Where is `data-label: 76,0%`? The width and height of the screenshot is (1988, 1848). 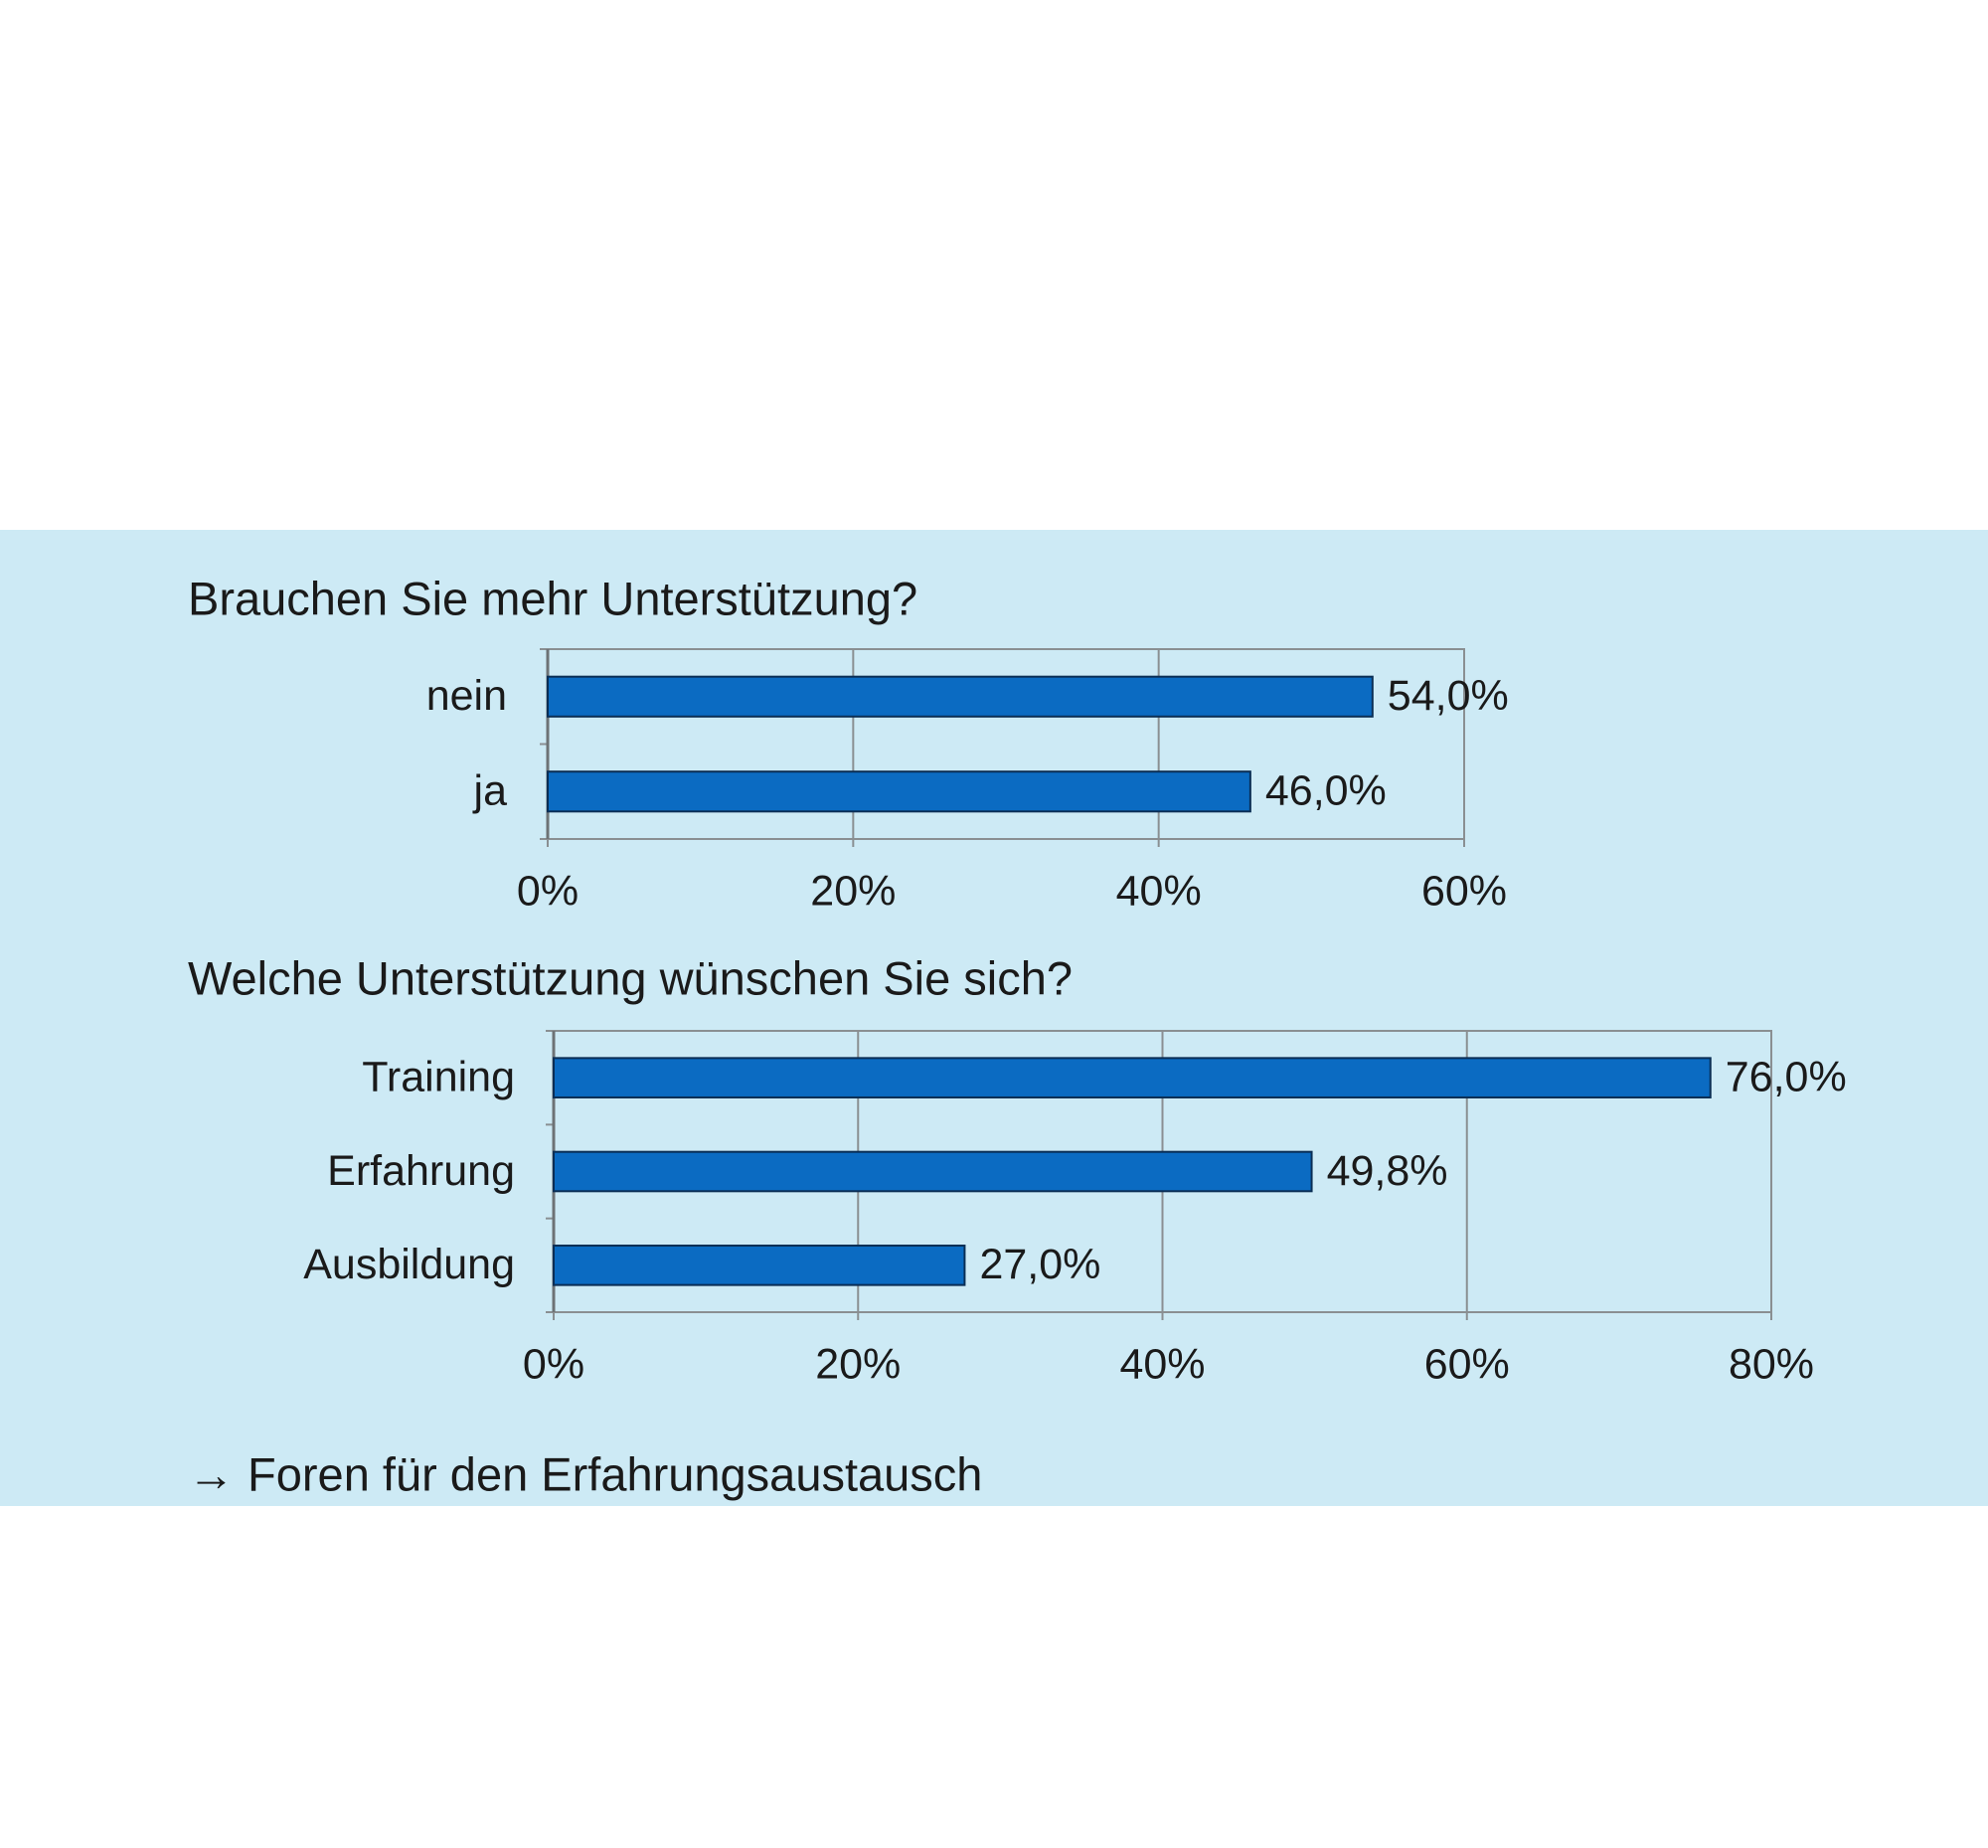
data-label: 76,0% is located at coordinates (1786, 1077).